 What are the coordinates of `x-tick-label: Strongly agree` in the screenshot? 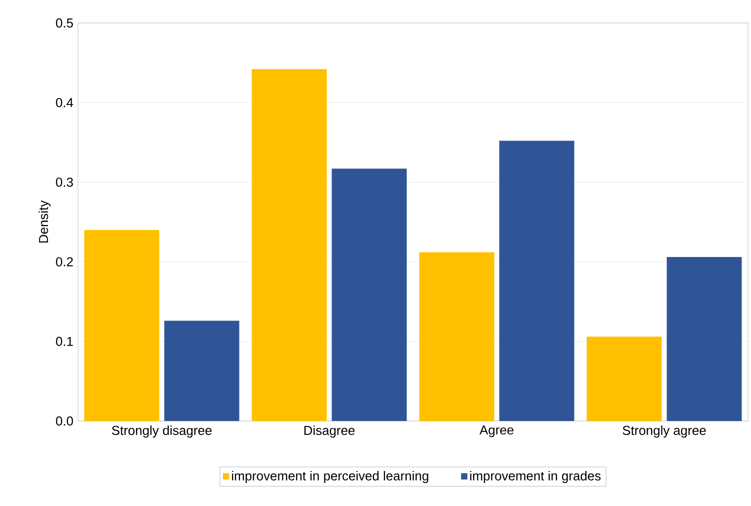 It's located at (664, 432).